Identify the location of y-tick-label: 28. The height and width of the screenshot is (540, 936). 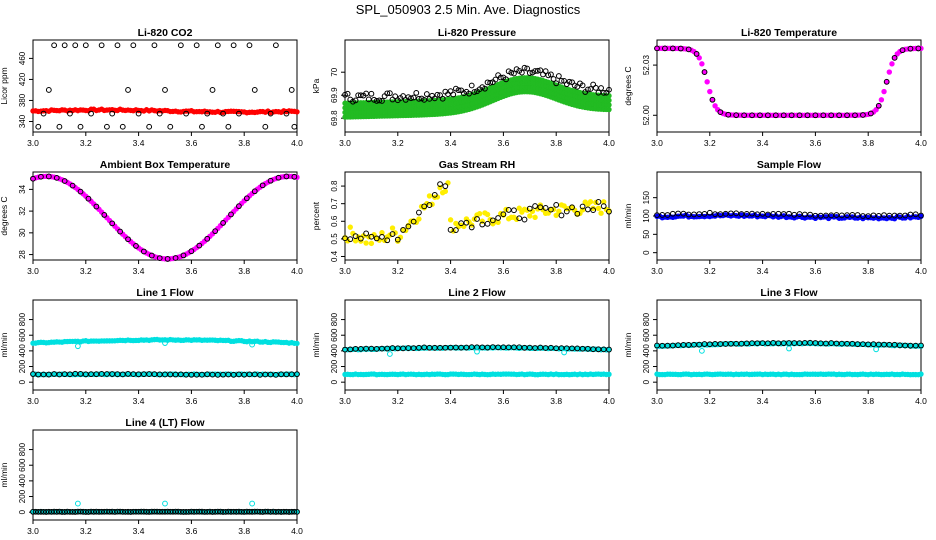
(22, 254).